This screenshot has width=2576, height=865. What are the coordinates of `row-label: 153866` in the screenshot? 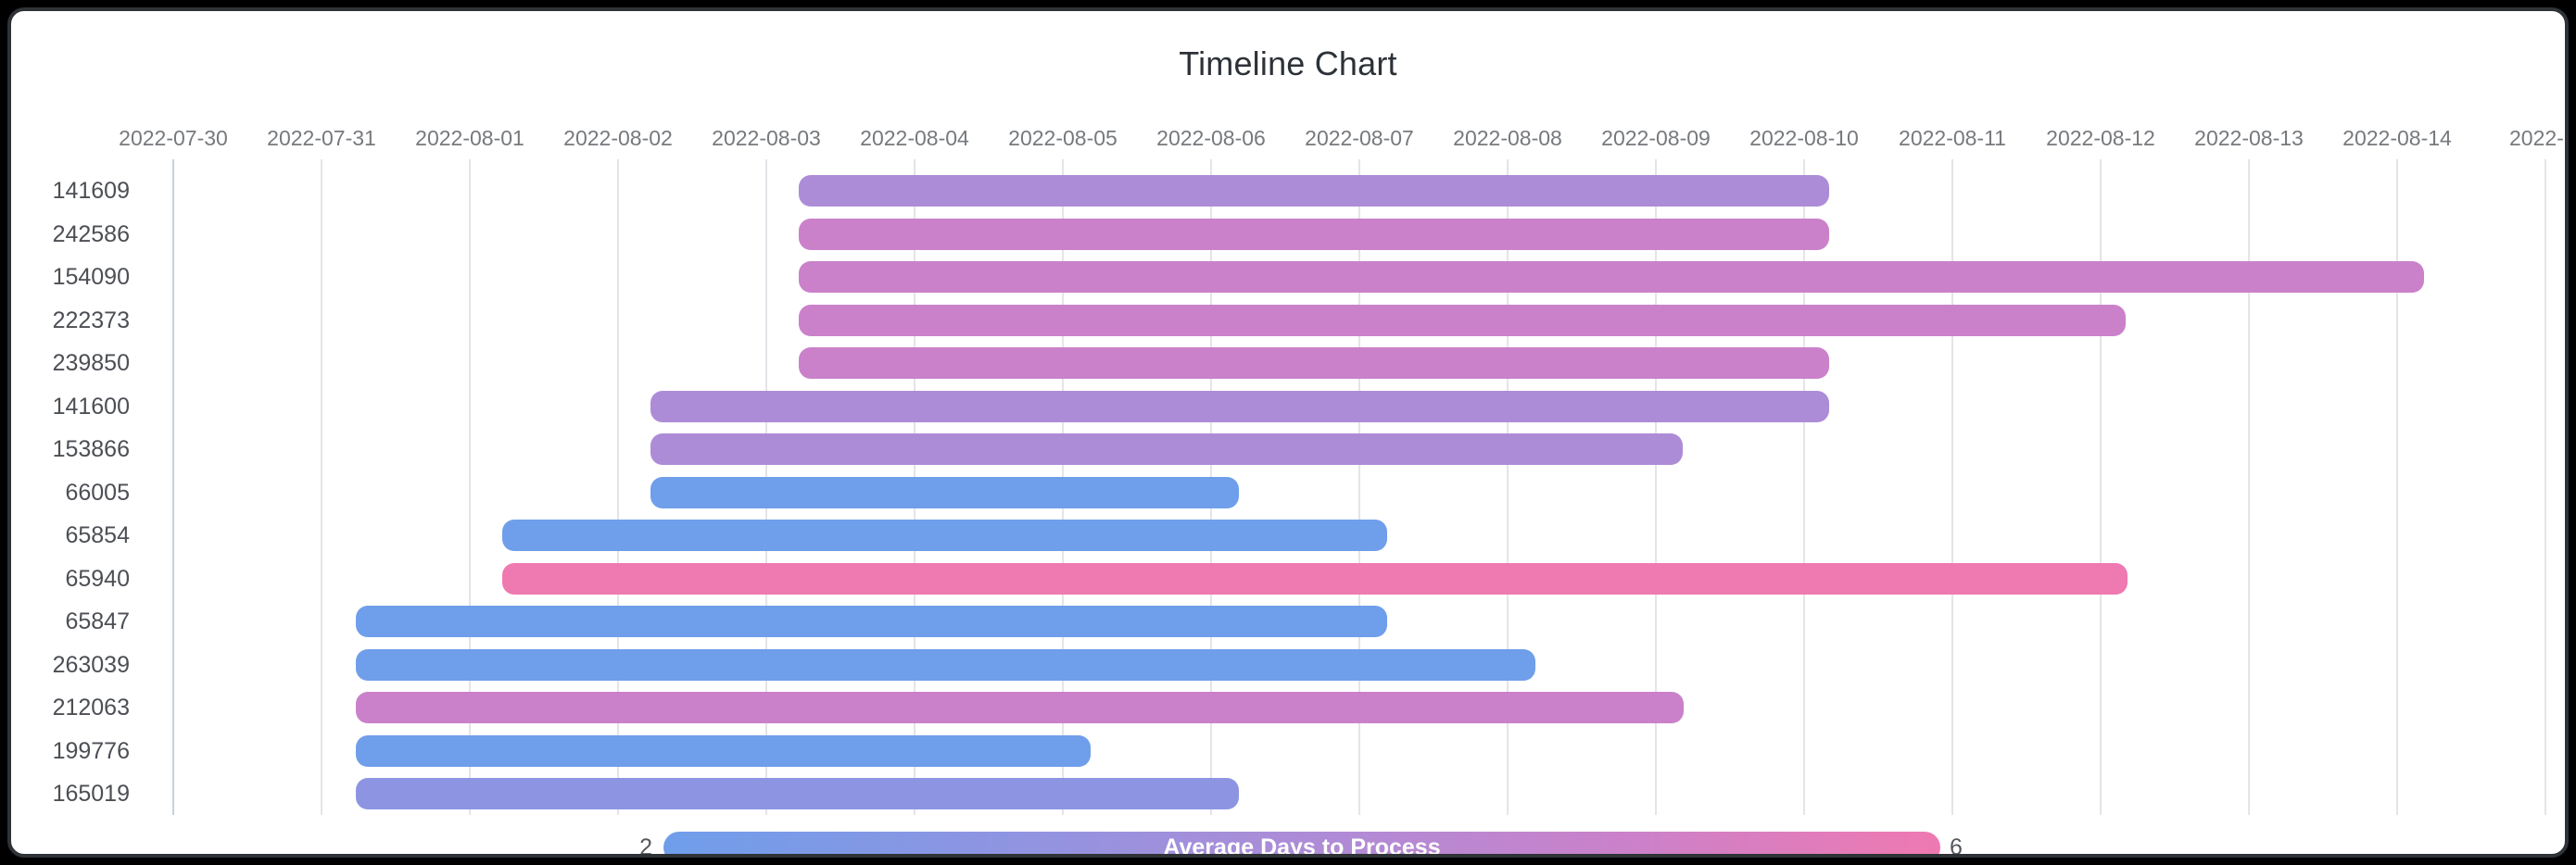 It's located at (91, 449).